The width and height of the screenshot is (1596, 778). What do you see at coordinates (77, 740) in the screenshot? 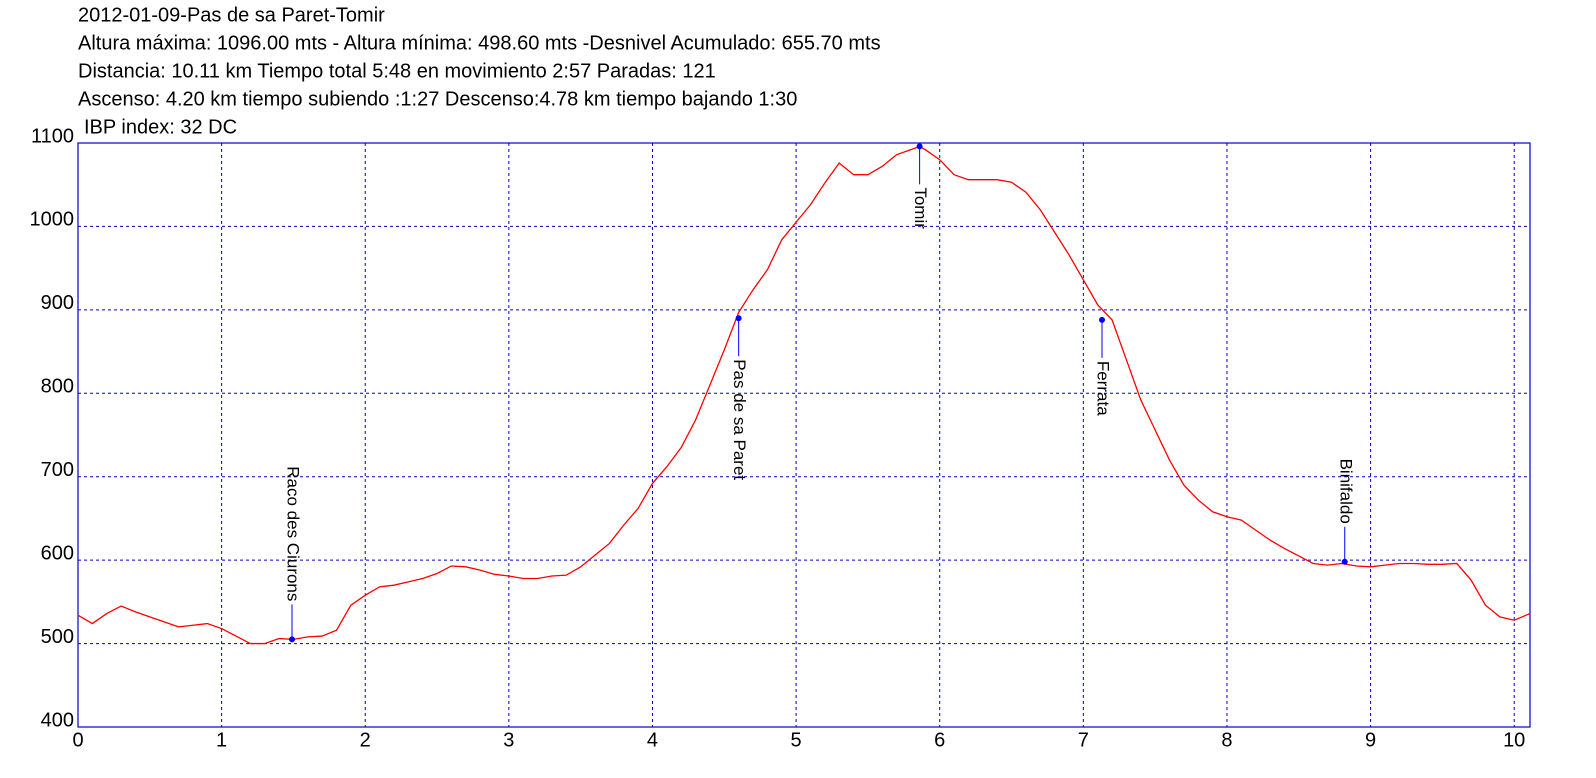
I see `x-tick-label: 0` at bounding box center [77, 740].